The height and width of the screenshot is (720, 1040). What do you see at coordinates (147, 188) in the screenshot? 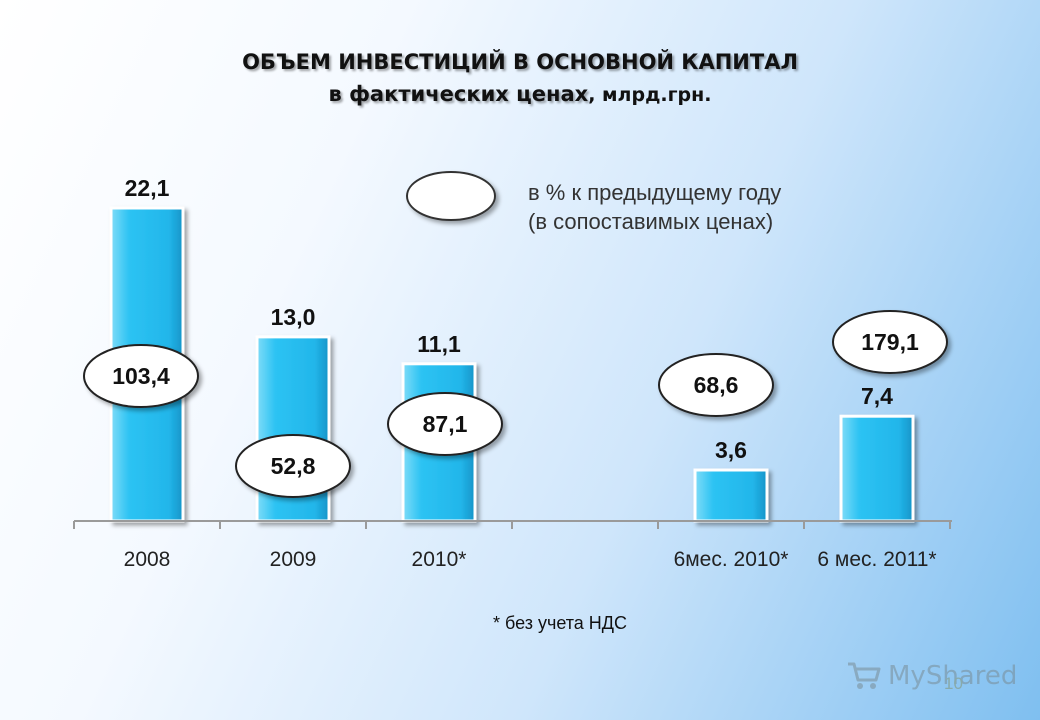
I see `data-label: 22,1` at bounding box center [147, 188].